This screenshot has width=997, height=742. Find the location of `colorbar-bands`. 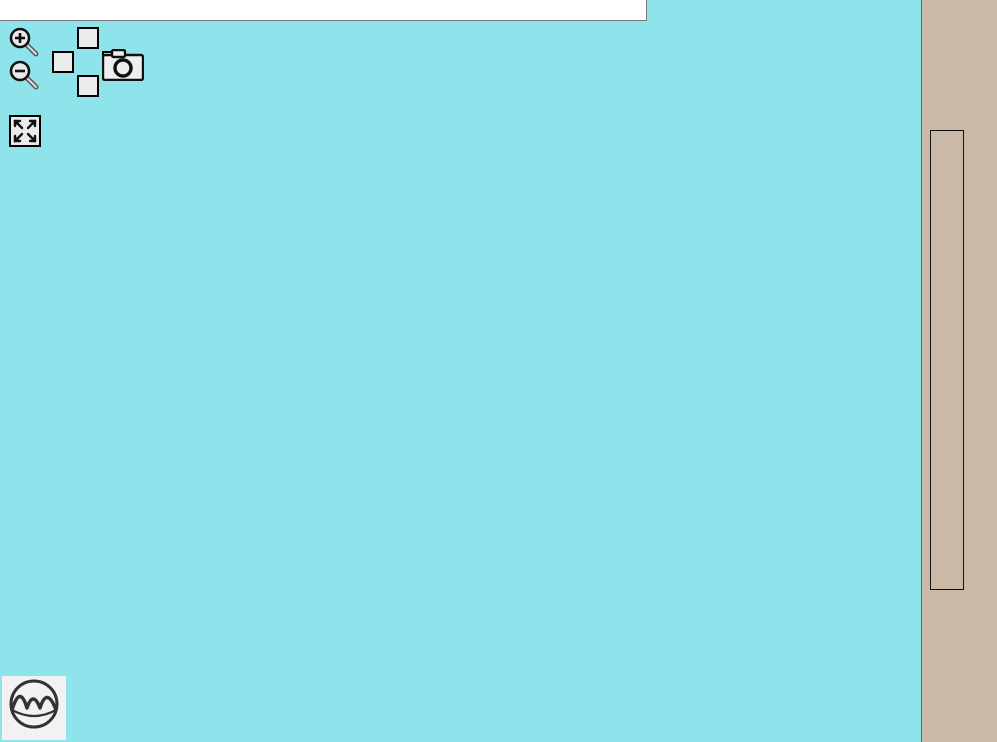

colorbar-bands is located at coordinates (947, 360).